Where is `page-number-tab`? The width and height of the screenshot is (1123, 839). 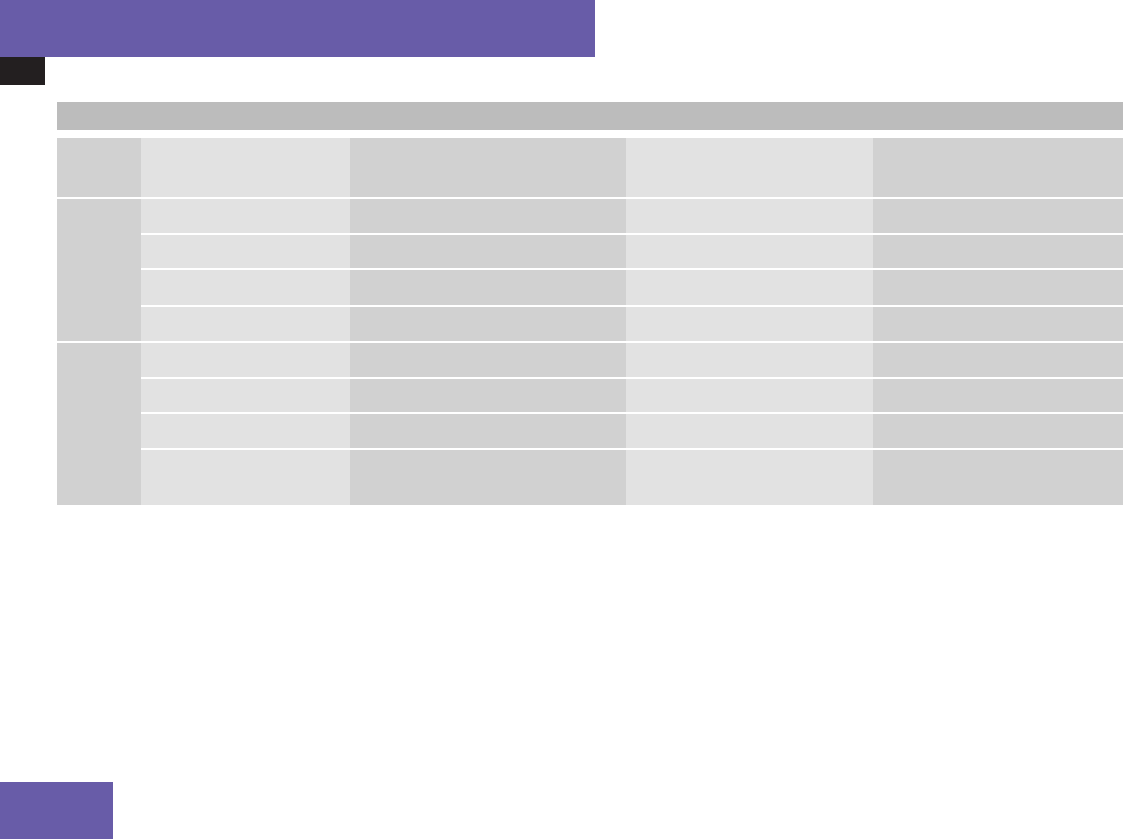
page-number-tab is located at coordinates (56, 810).